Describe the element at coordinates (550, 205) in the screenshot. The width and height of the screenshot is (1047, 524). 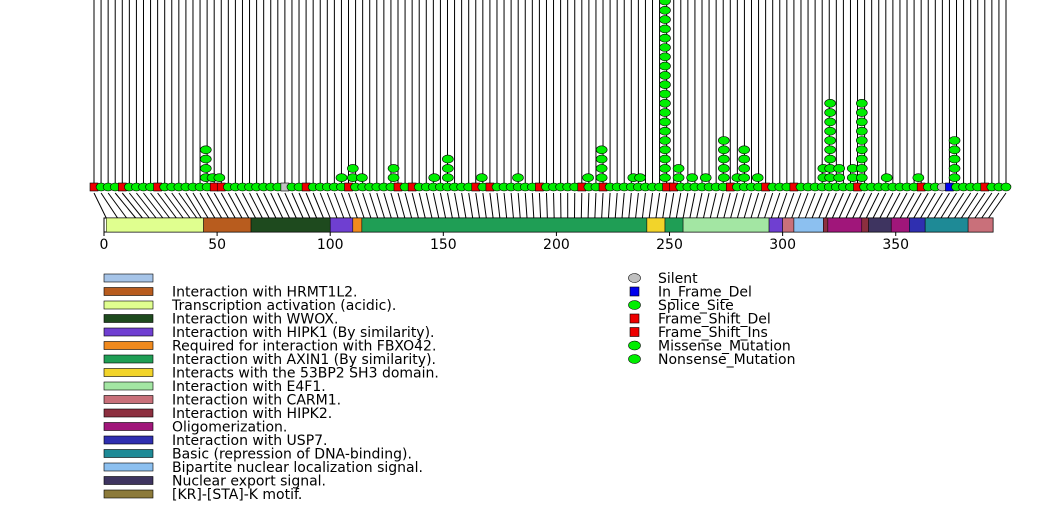
I see `domain-connectors` at that location.